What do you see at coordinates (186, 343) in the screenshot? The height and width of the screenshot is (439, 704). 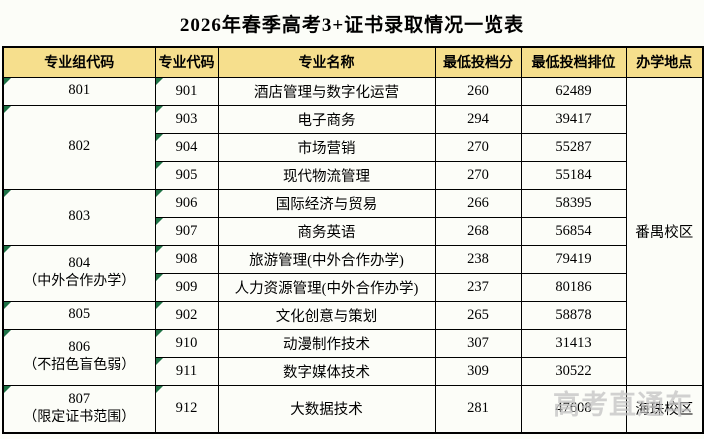 I see `major-code-cell: 910` at bounding box center [186, 343].